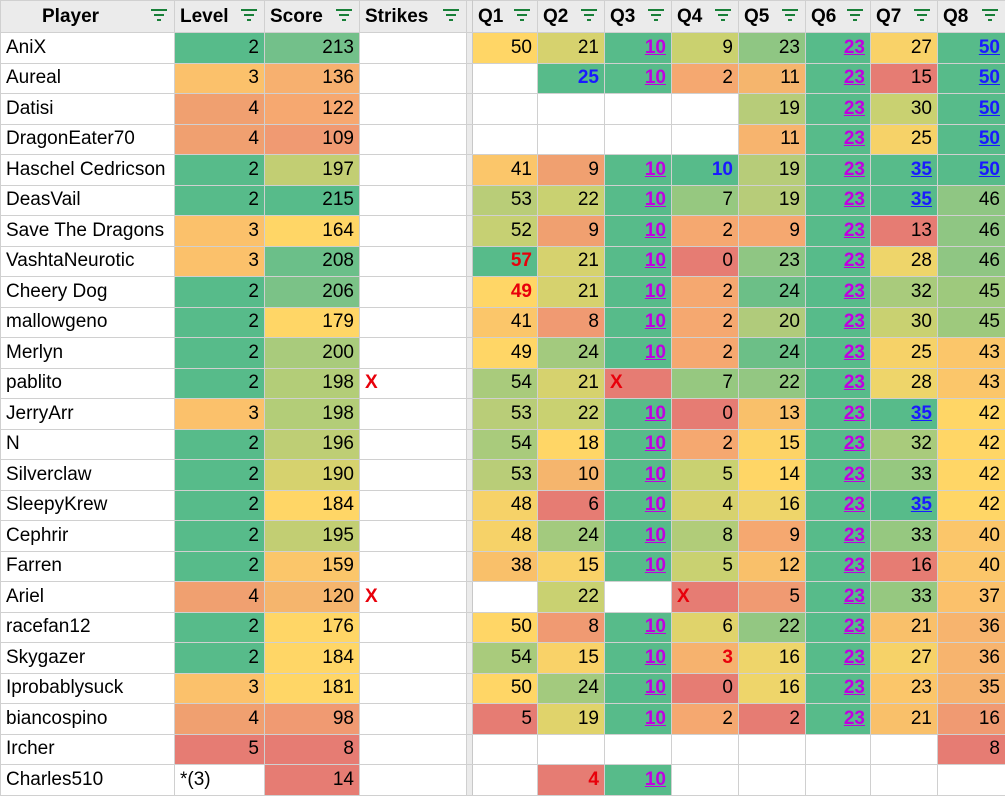  What do you see at coordinates (87, 780) in the screenshot?
I see `player-cell: Charles510` at bounding box center [87, 780].